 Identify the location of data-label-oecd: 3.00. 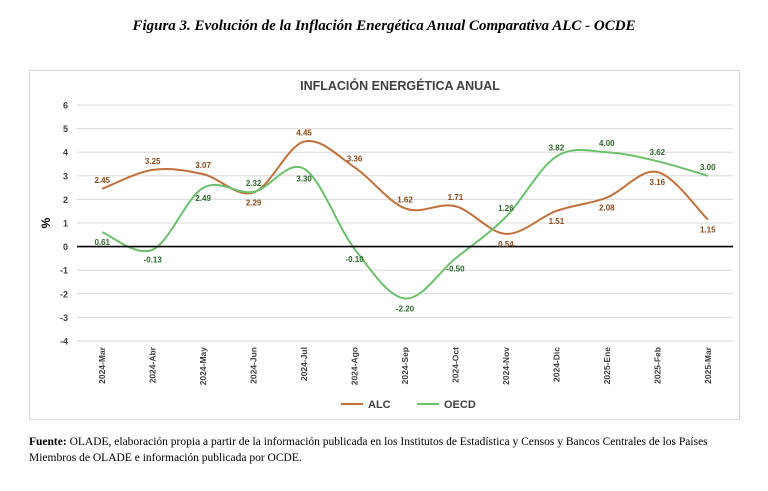
(708, 167).